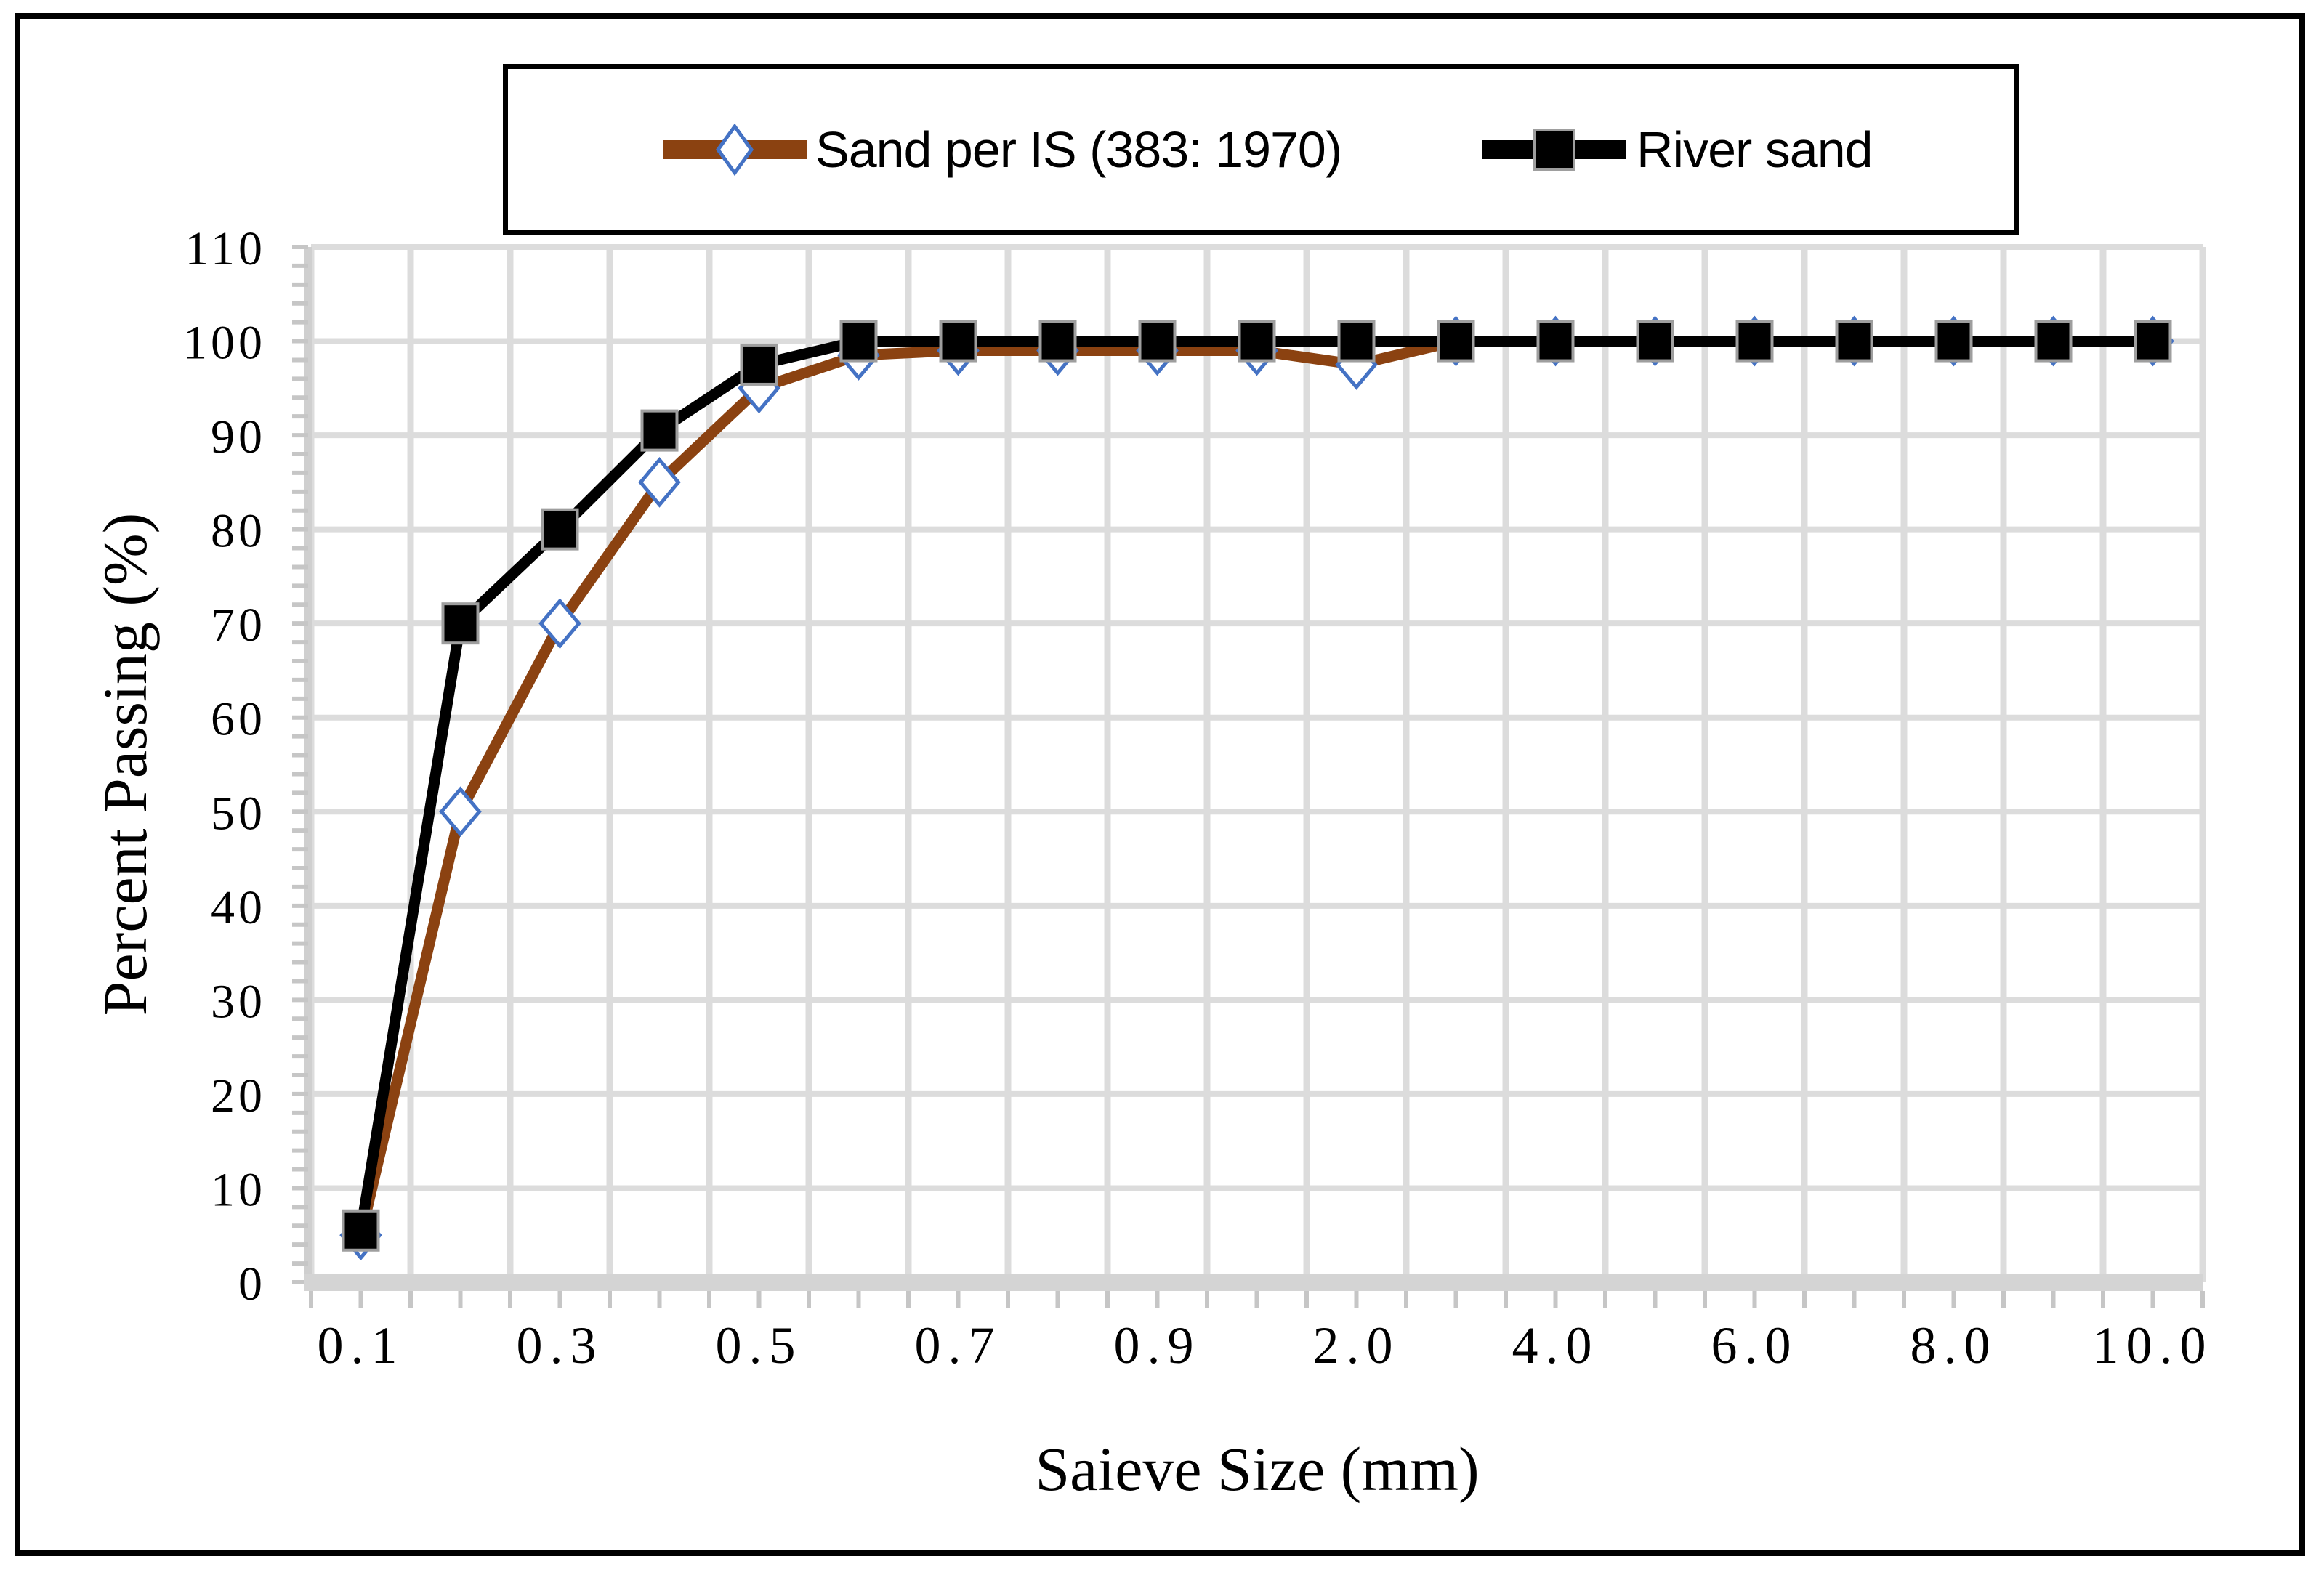 The image size is (2324, 1591). What do you see at coordinates (1266, 1346) in the screenshot?
I see `x-tick-labels: 0.1 0.3 0.5 0.7 0.9 2.0 4.0 6.0 8.0 10.0` at bounding box center [1266, 1346].